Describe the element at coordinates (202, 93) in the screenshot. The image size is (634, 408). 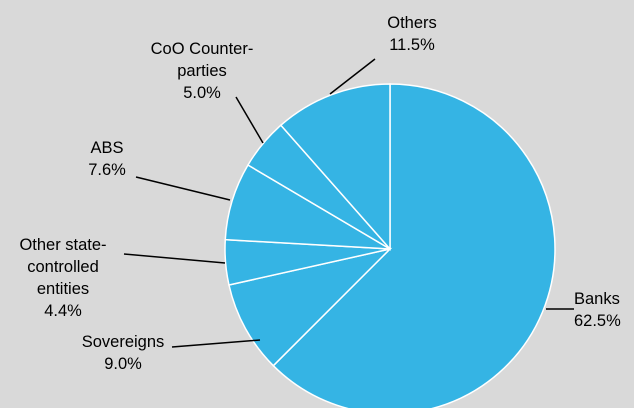
I see `slice-value-label: 5.0%` at that location.